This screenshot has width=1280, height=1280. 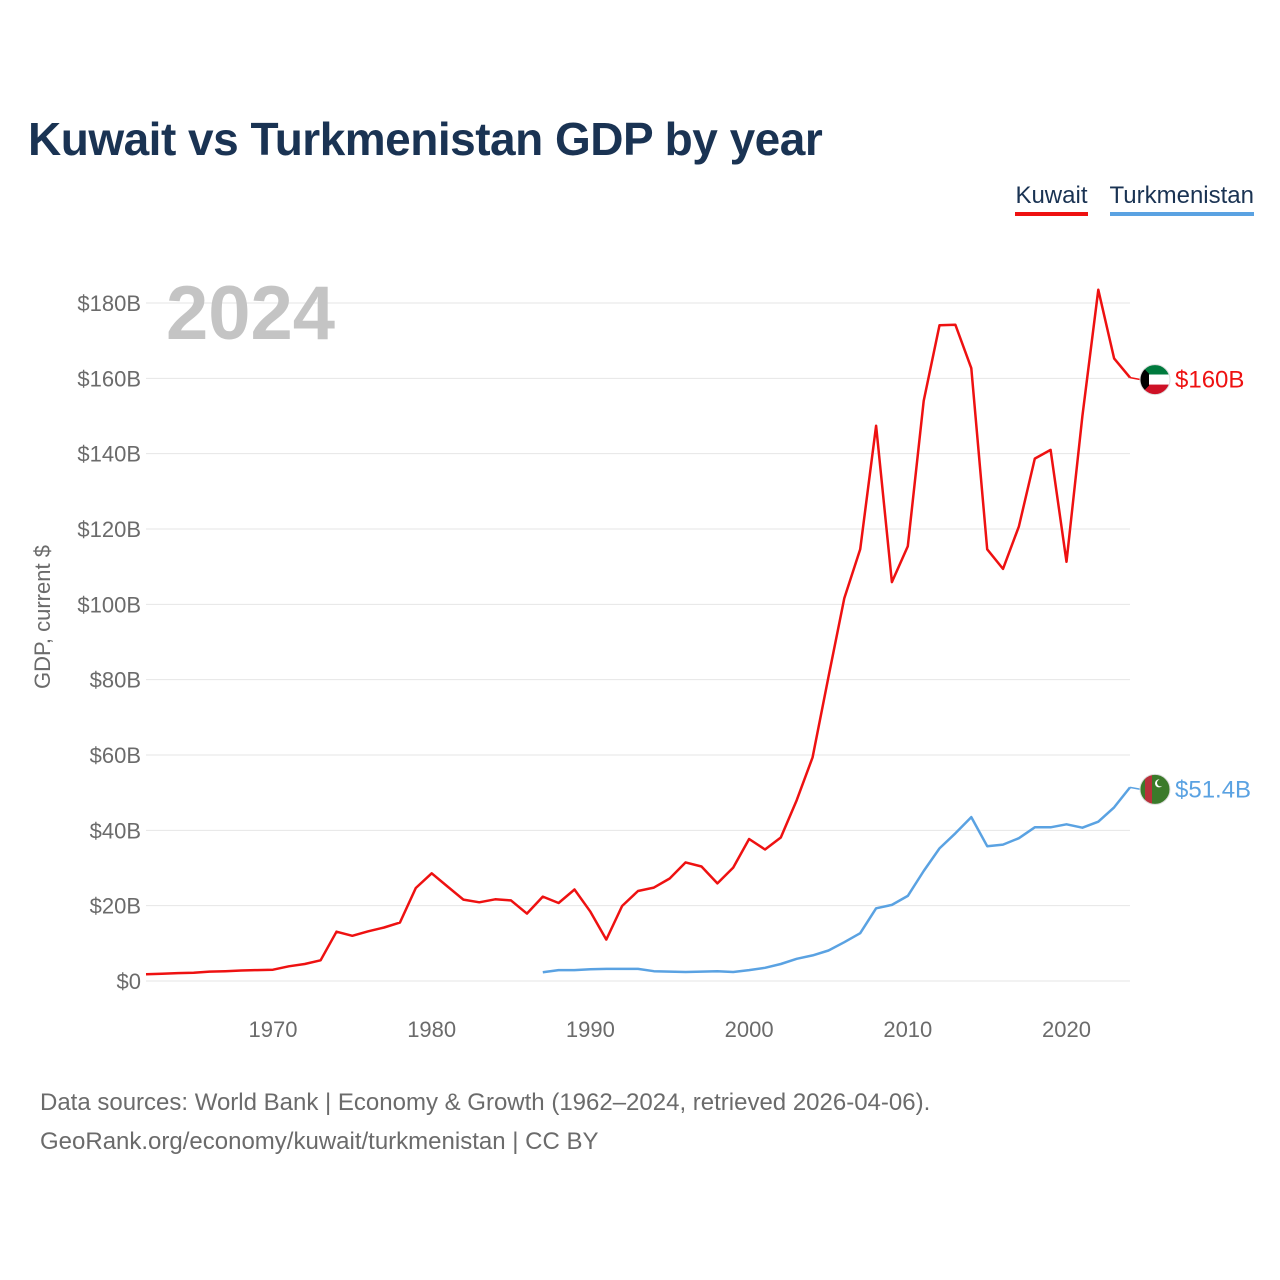 I want to click on series-line-turkmenistan, so click(x=836, y=880).